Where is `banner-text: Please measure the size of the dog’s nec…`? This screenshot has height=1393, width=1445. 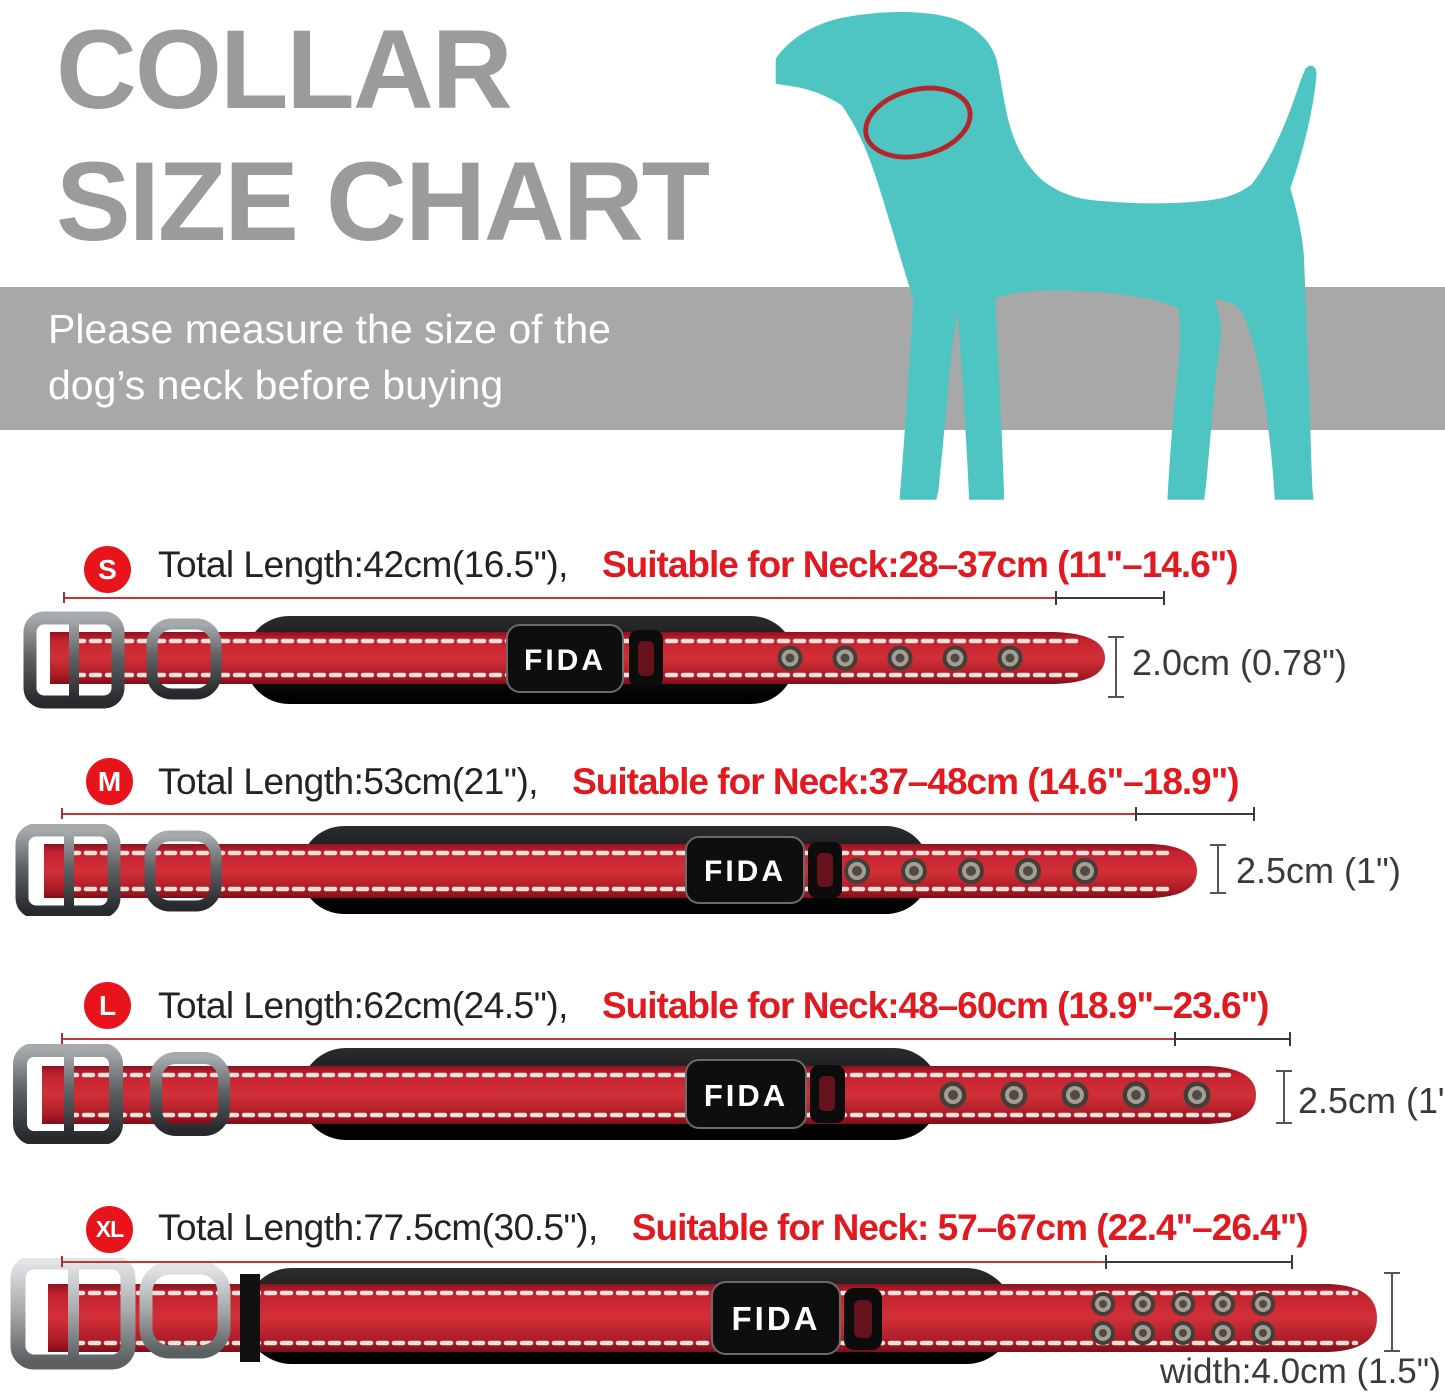 banner-text: Please measure the size of the dog’s nec… is located at coordinates (329, 357).